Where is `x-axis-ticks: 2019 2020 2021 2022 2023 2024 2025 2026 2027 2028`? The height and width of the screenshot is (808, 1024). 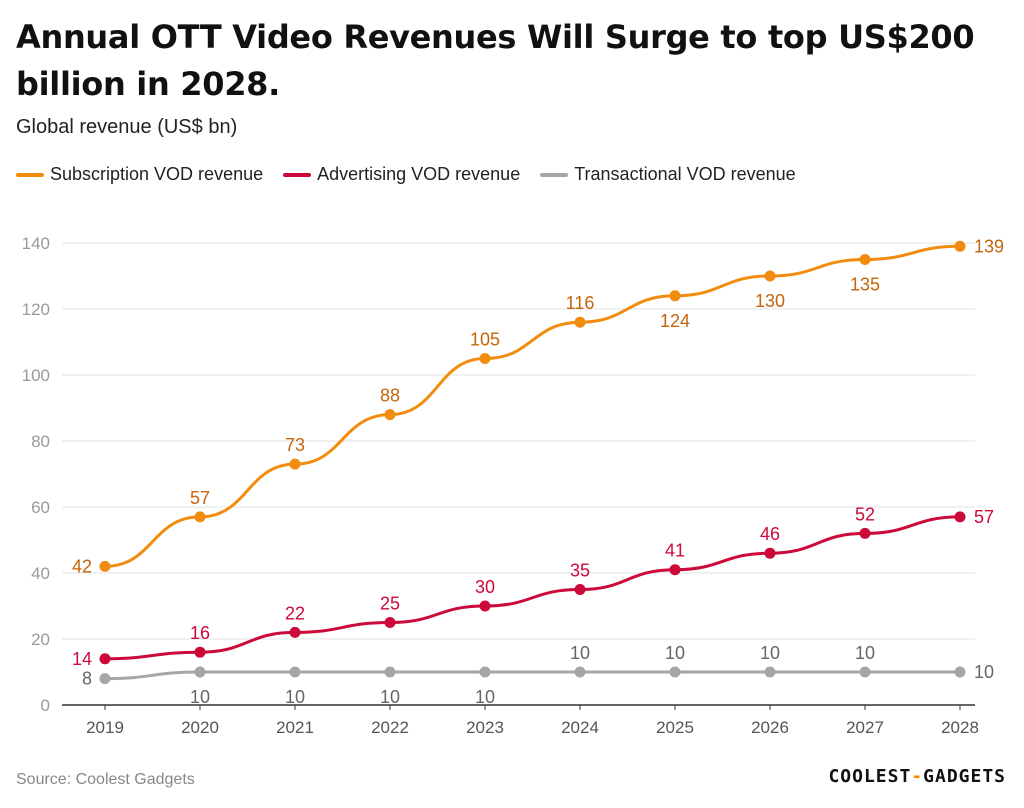 x-axis-ticks: 2019 2020 2021 2022 2023 2024 2025 2026 2027 2028 is located at coordinates (532, 721).